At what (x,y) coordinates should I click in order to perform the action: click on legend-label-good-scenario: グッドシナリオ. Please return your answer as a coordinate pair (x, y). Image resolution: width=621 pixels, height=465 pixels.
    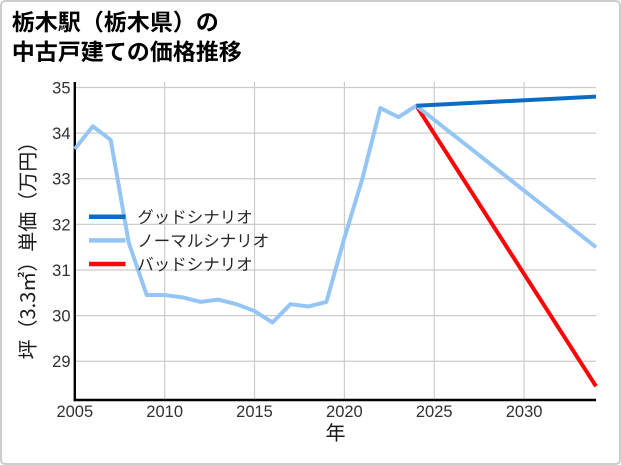
    Looking at the image, I should click on (195, 218).